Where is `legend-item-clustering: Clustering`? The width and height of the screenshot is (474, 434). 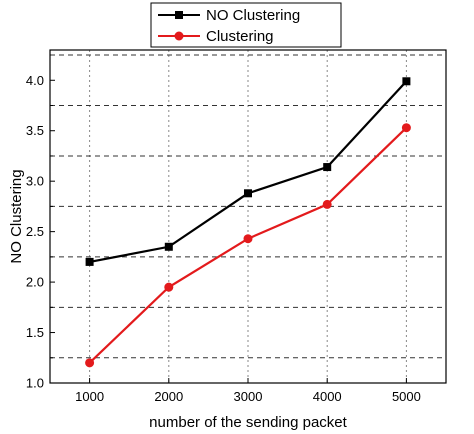 legend-item-clustering: Clustering is located at coordinates (216, 36).